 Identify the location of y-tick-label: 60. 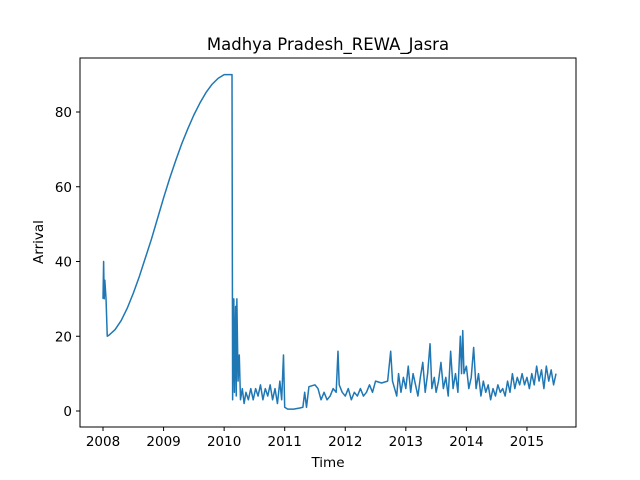
(63, 188).